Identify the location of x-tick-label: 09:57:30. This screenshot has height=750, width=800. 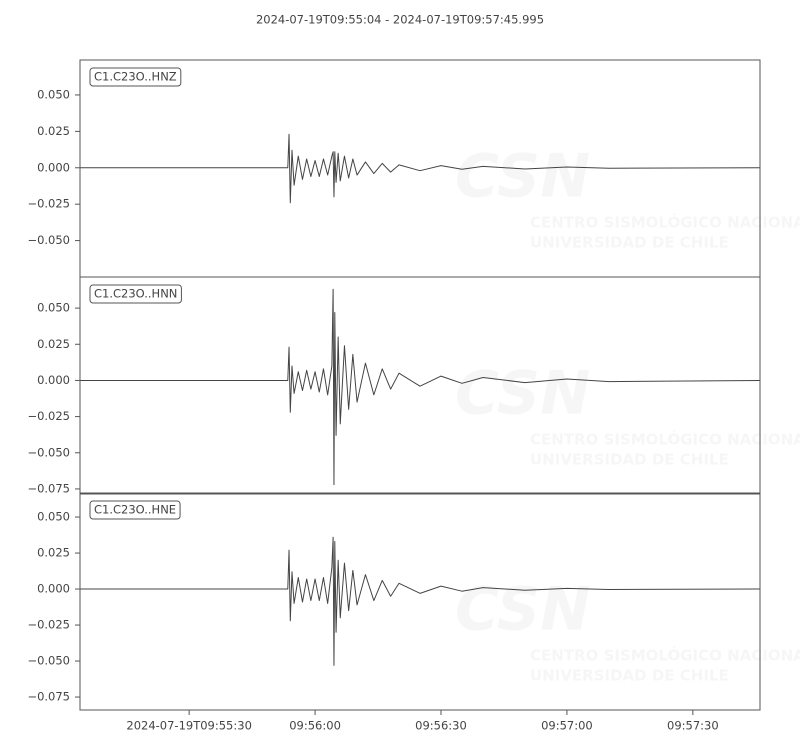
(693, 726).